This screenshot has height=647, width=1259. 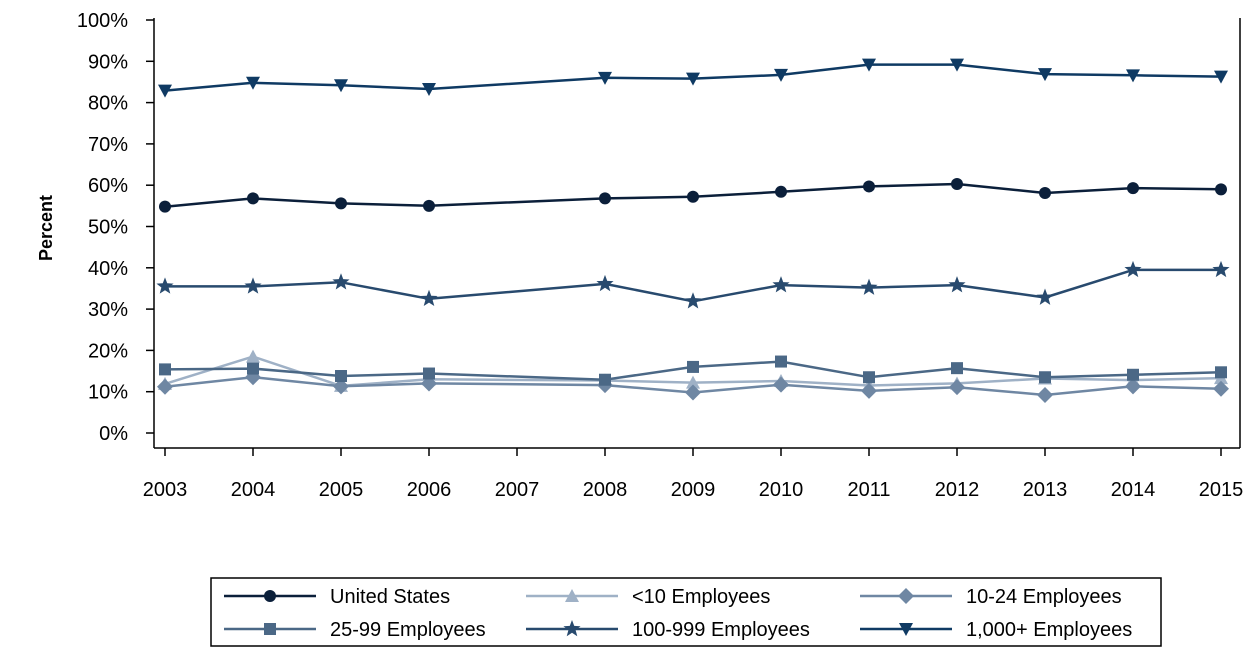 I want to click on y-tick-label: 100%, so click(x=102, y=21).